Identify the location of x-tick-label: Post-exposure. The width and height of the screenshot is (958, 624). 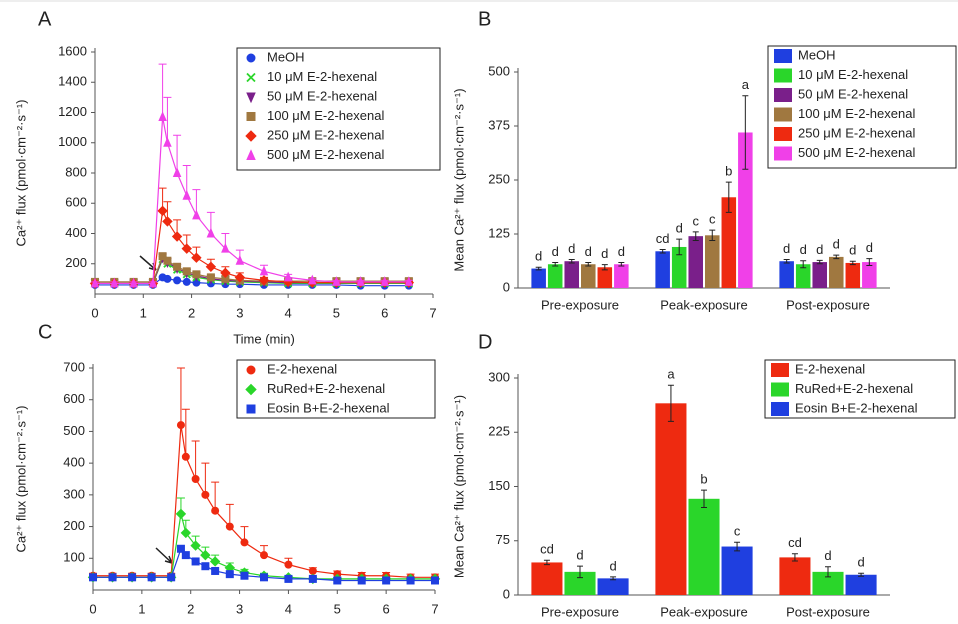
(828, 304).